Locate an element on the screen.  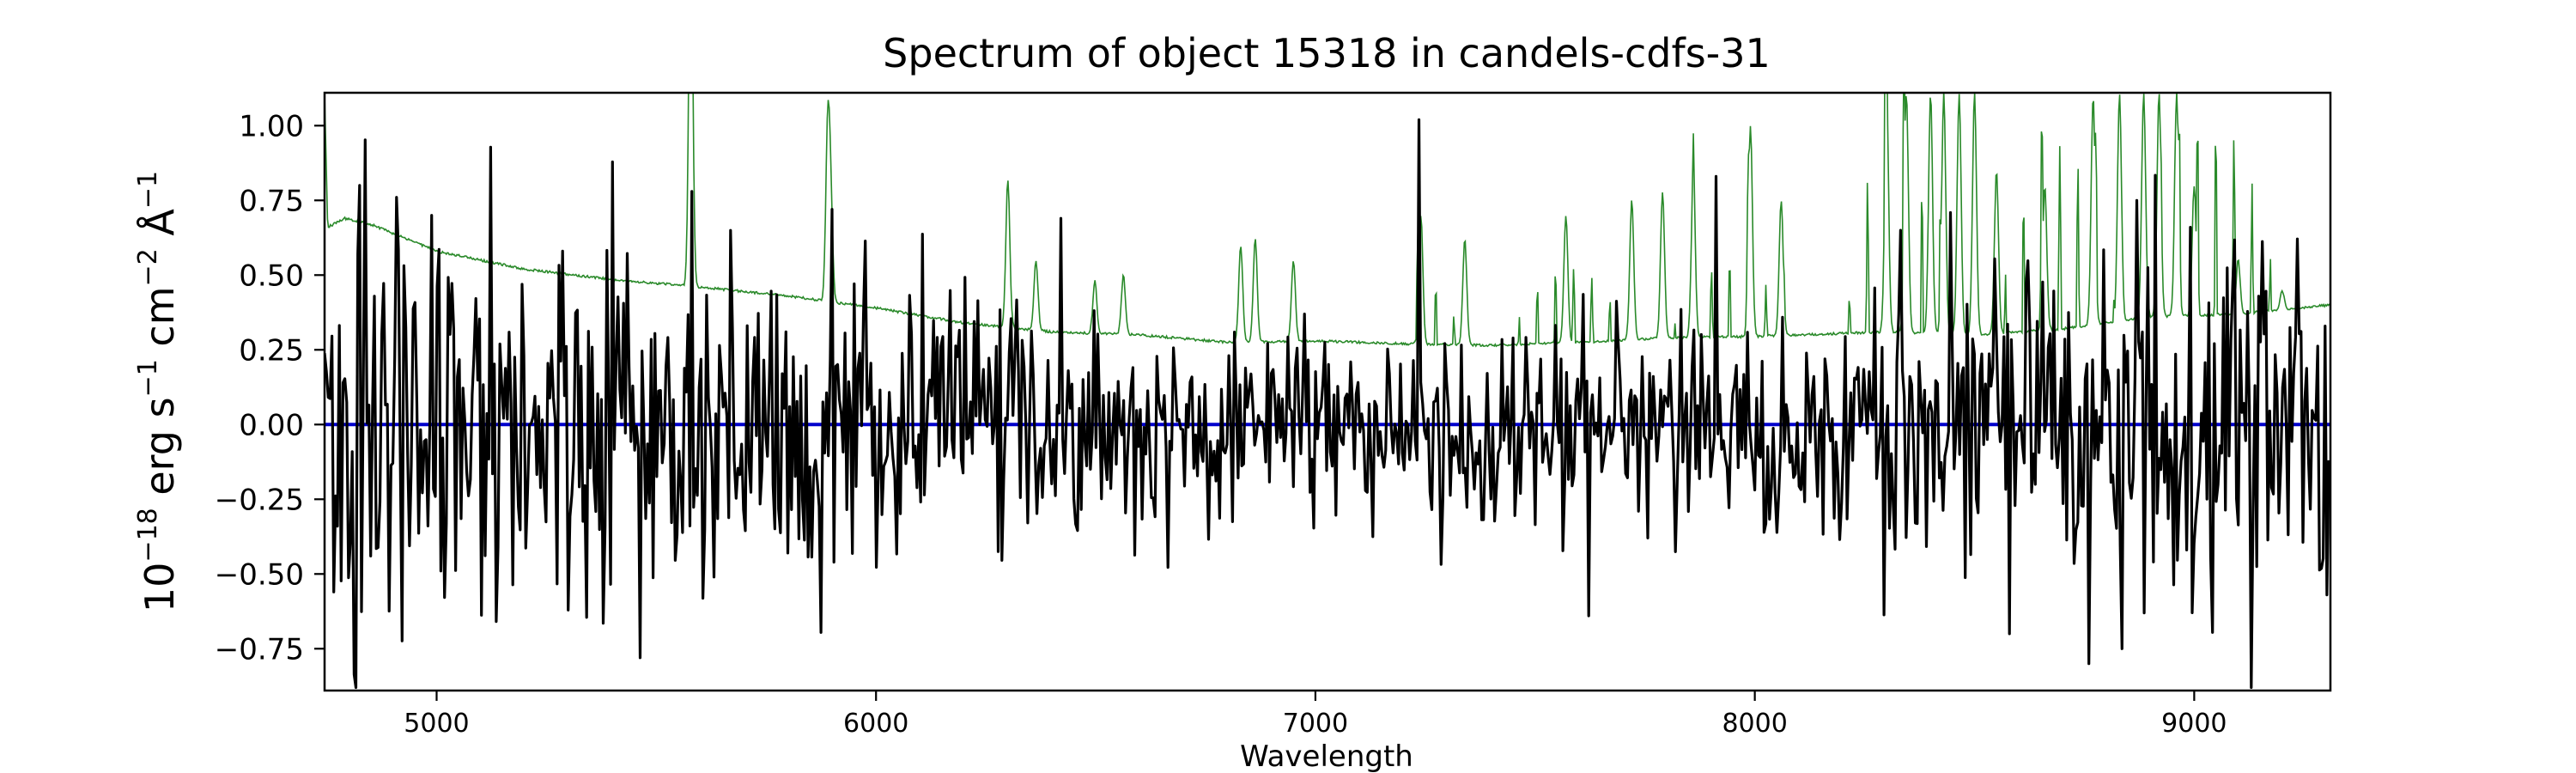
x-tick-label: 8000 is located at coordinates (1755, 724).